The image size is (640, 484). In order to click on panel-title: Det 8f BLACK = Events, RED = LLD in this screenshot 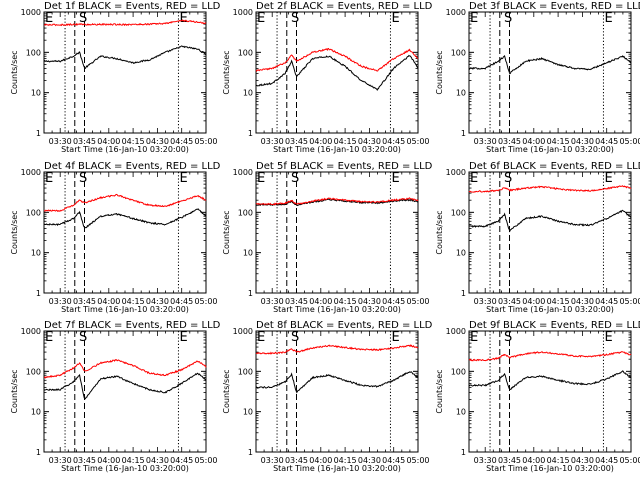, I will do `click(344, 325)`.